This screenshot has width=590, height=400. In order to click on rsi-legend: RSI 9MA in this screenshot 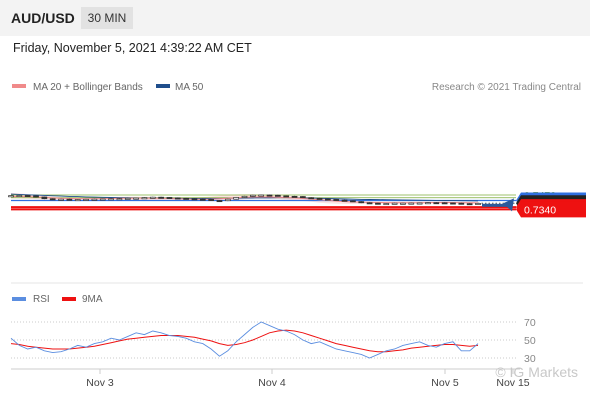, I will do `click(57, 299)`.